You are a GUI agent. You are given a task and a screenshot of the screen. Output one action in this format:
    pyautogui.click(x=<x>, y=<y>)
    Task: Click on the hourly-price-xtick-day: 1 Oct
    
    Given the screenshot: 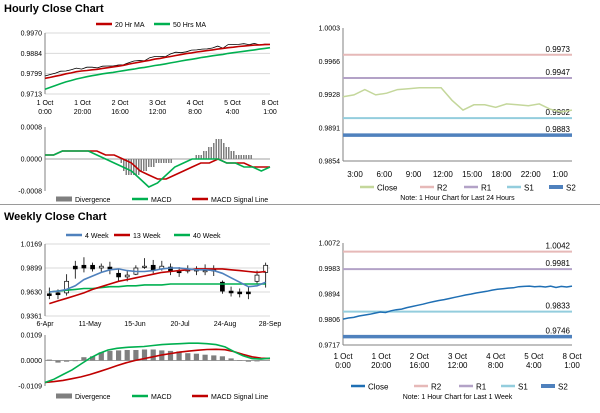 What is the action you would take?
    pyautogui.click(x=45, y=103)
    